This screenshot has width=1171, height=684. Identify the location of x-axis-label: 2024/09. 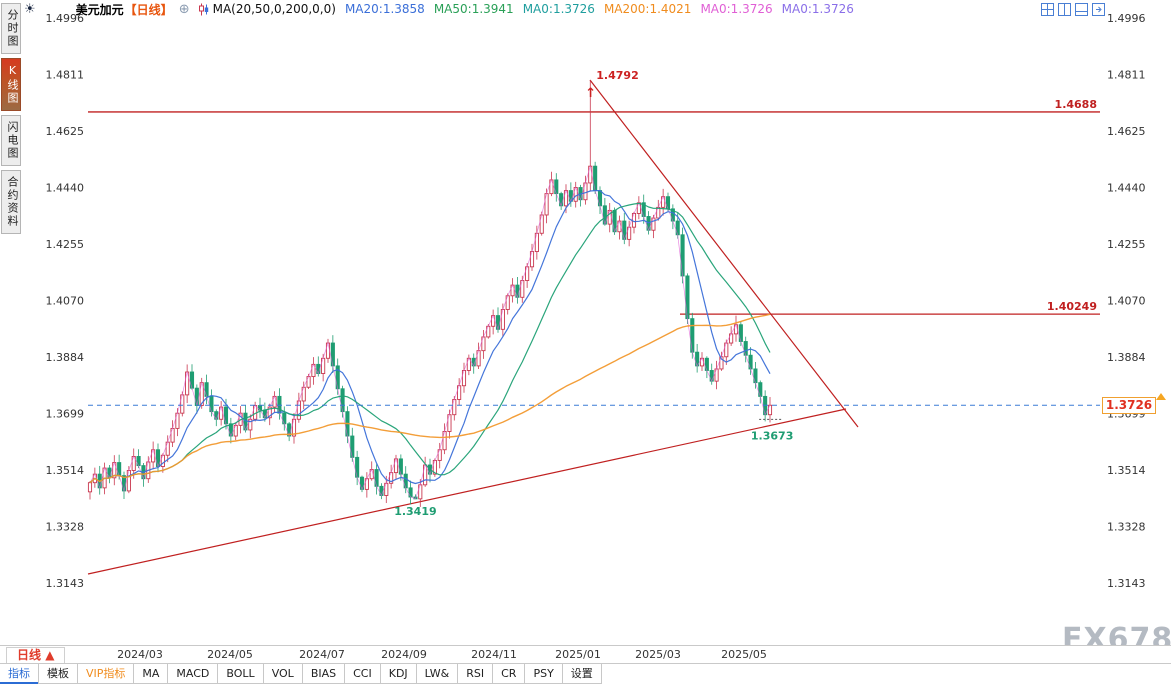
(404, 654).